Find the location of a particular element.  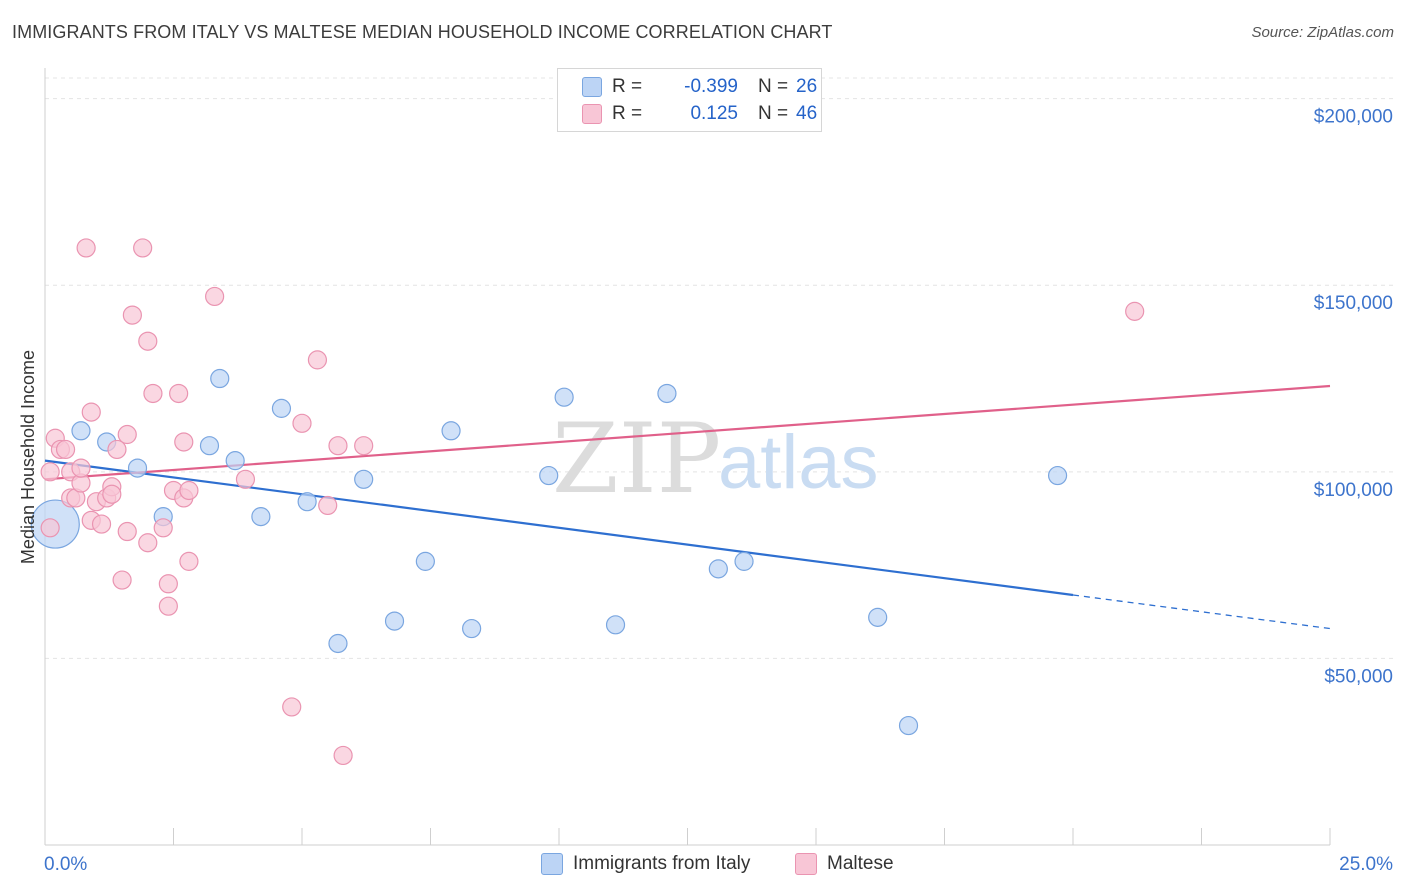

y-axis-label: Median Household Income is located at coordinates (28, 457).